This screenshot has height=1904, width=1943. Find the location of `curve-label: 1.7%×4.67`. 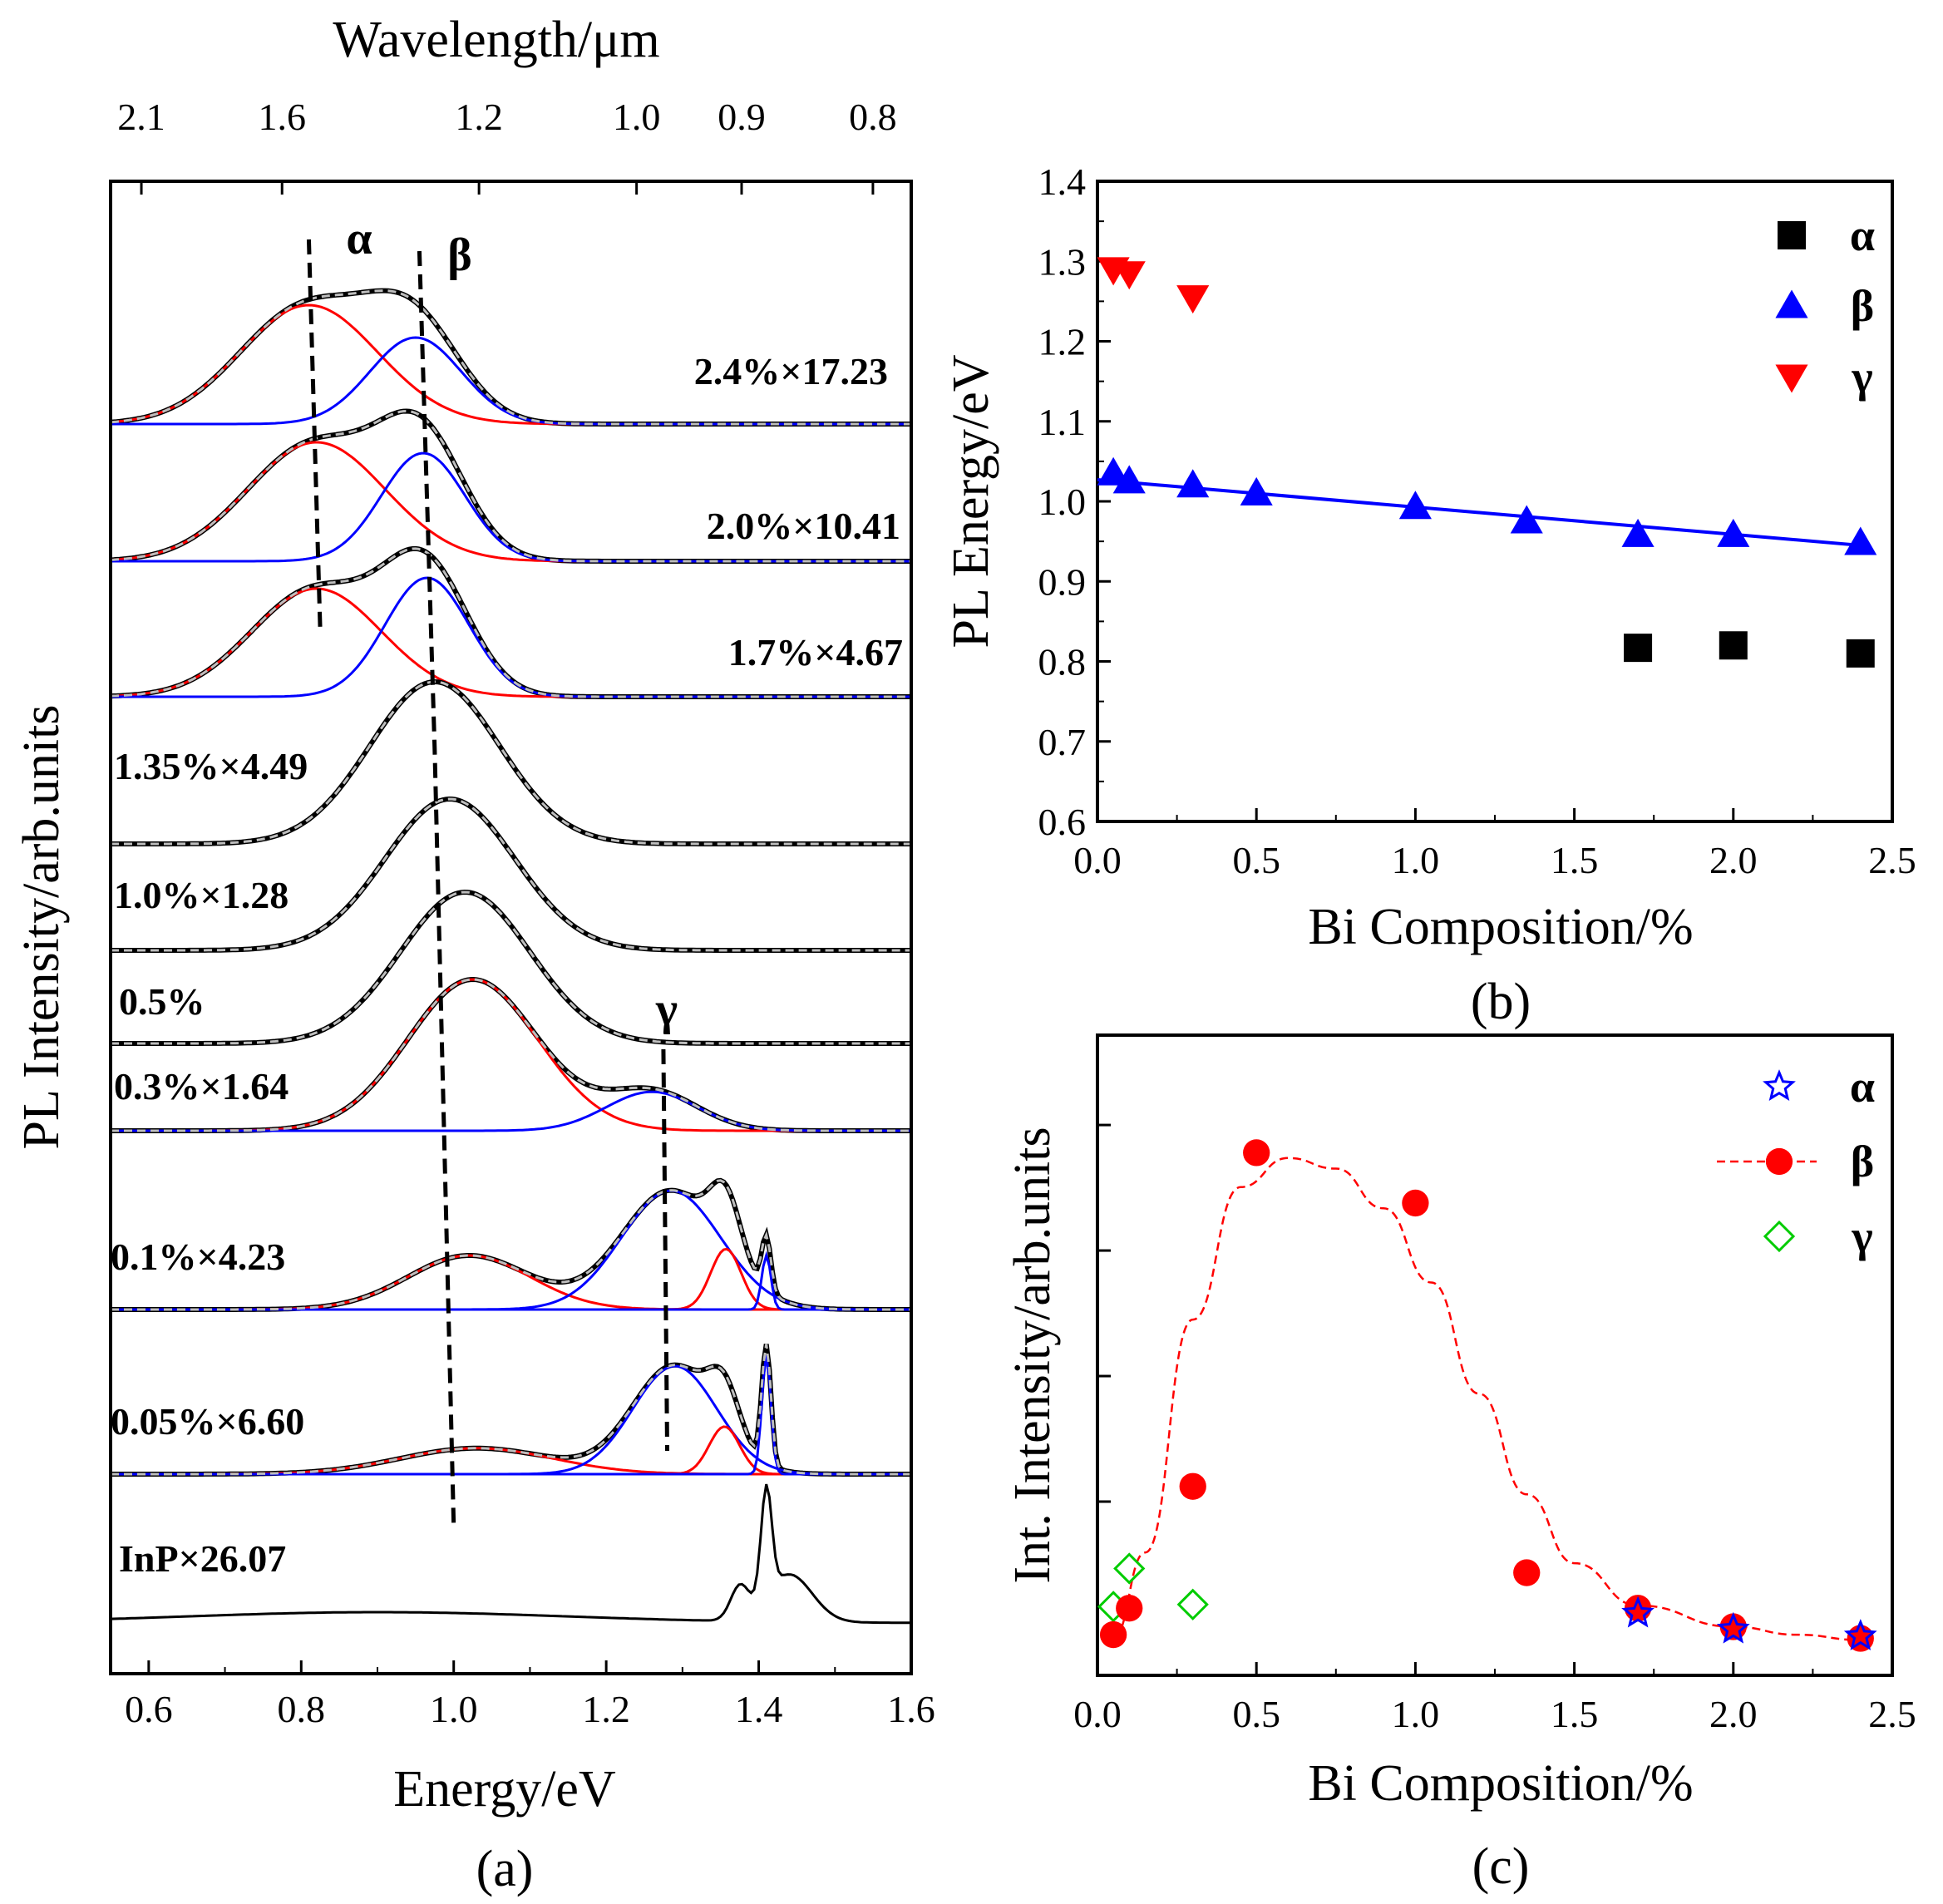

curve-label: 1.7%×4.67 is located at coordinates (815, 652).